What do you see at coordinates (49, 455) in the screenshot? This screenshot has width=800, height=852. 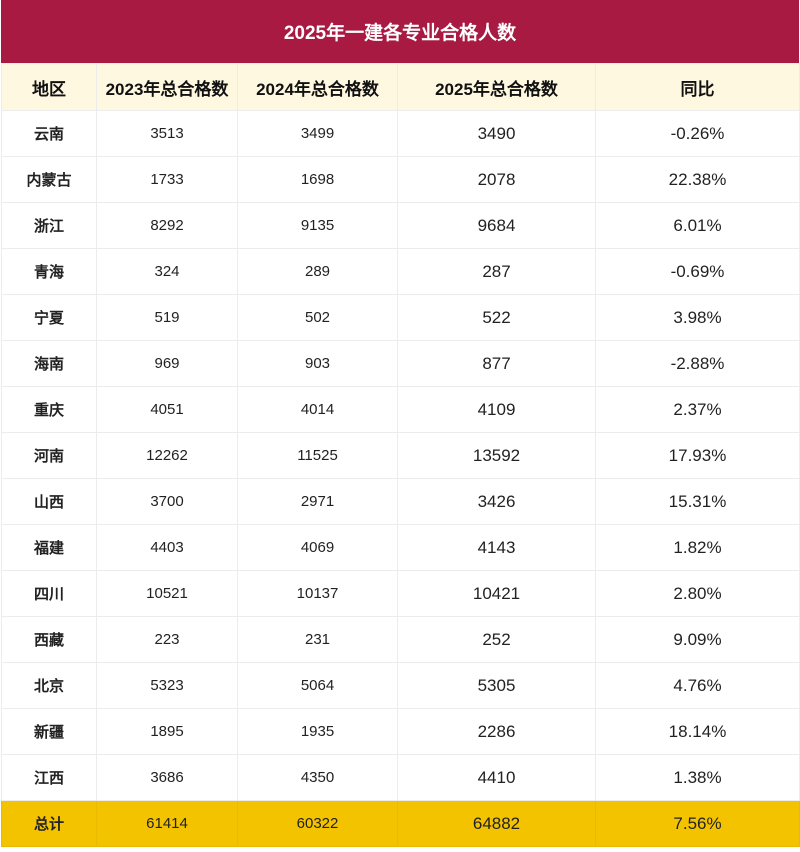 I see `region-cell: 河南` at bounding box center [49, 455].